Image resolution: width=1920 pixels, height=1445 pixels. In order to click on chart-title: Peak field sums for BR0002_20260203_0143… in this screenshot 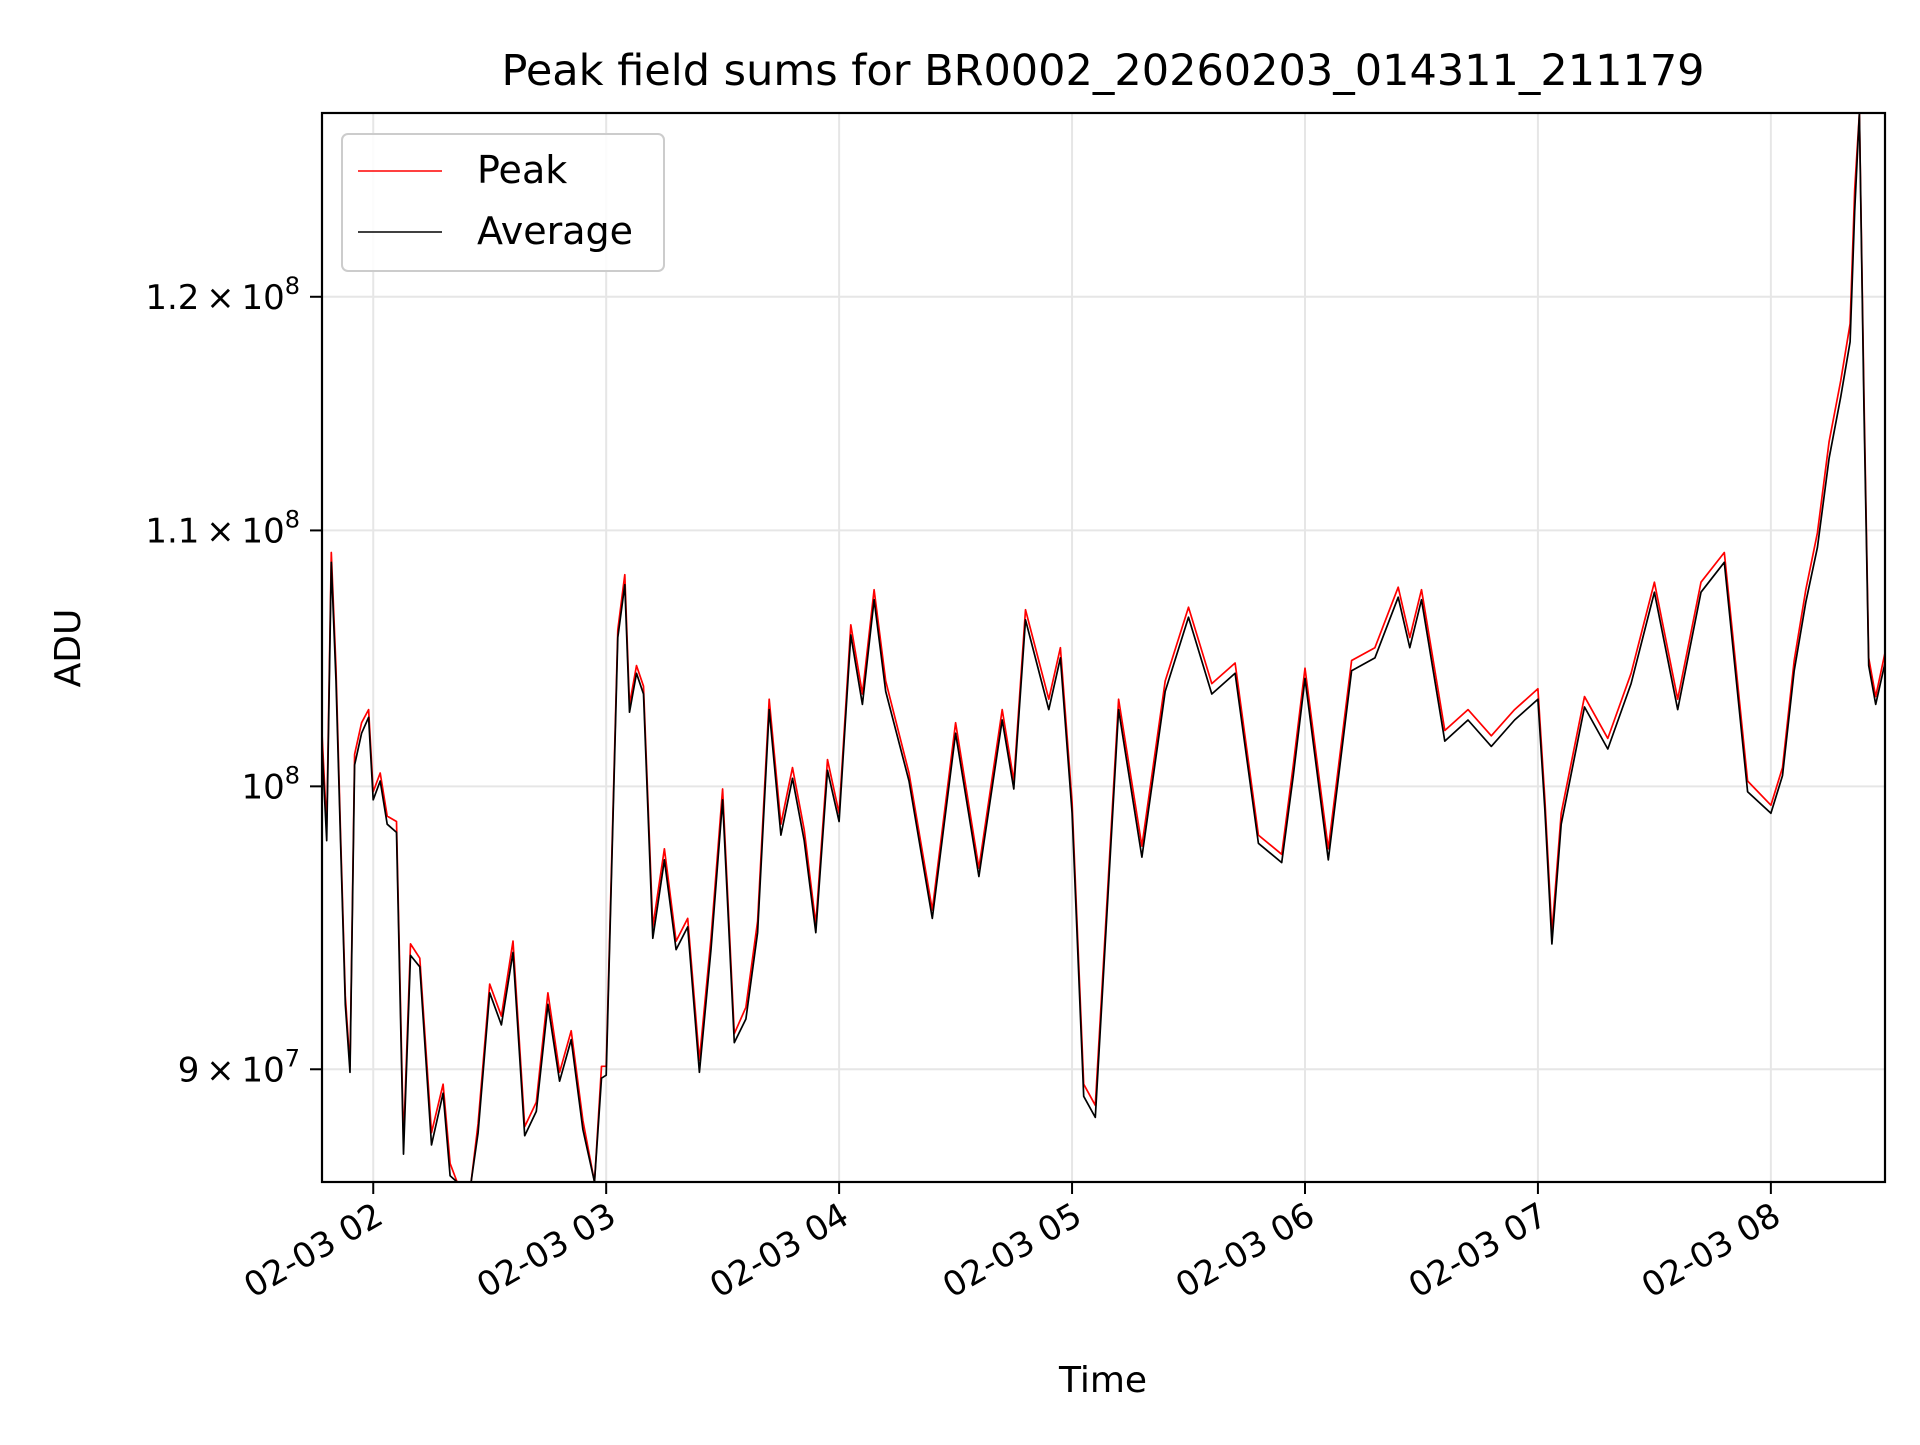, I will do `click(1102, 71)`.